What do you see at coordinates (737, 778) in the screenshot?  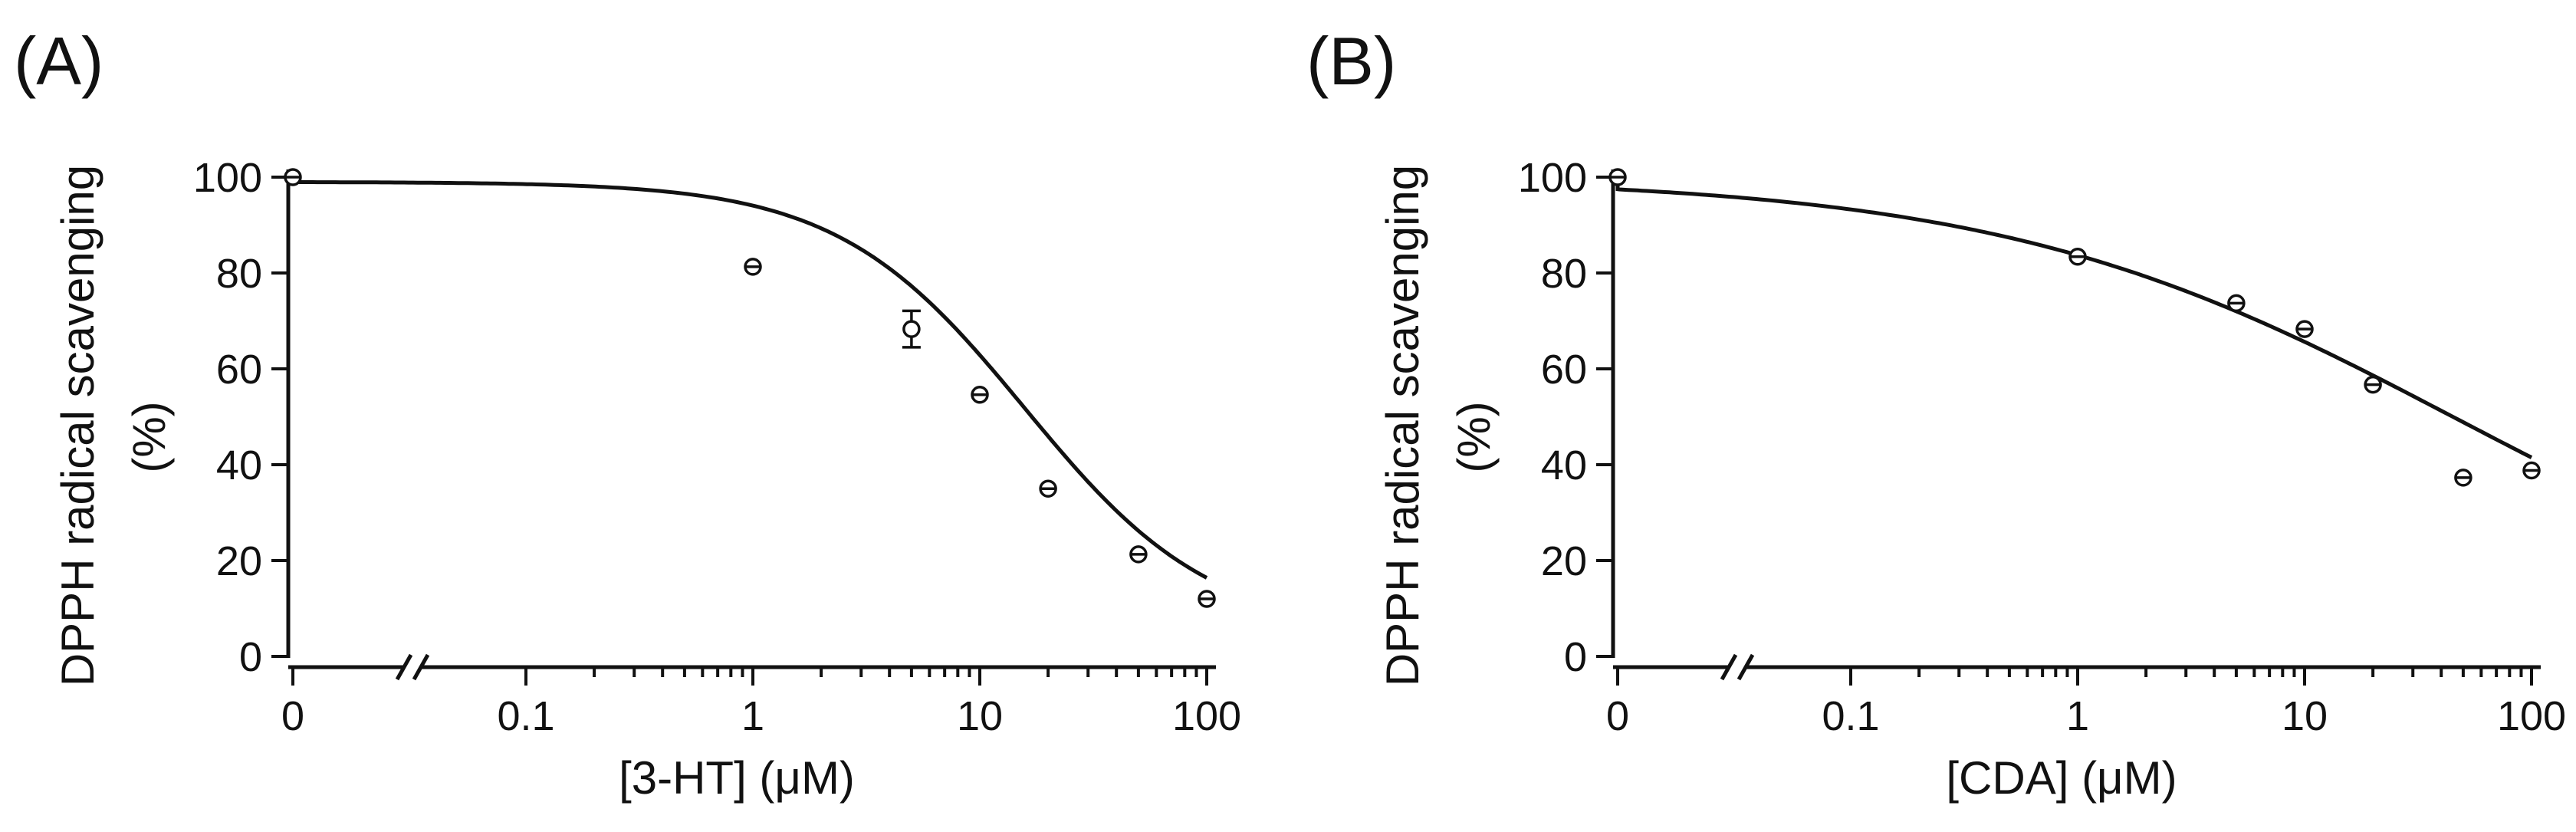 I see `x-axis-title: [3-HT] (μM)` at bounding box center [737, 778].